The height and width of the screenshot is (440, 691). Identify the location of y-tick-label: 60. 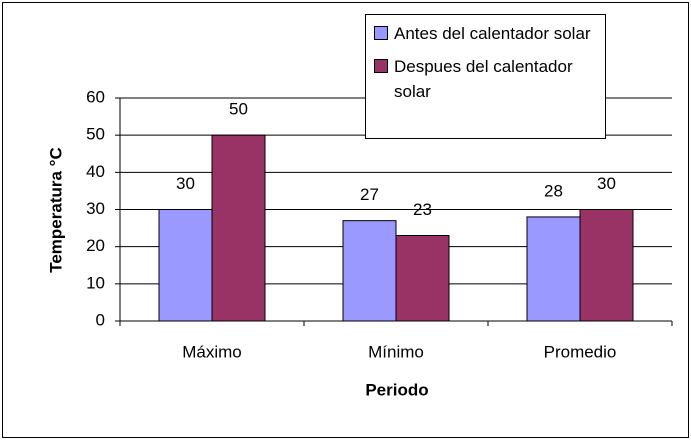
(95, 96).